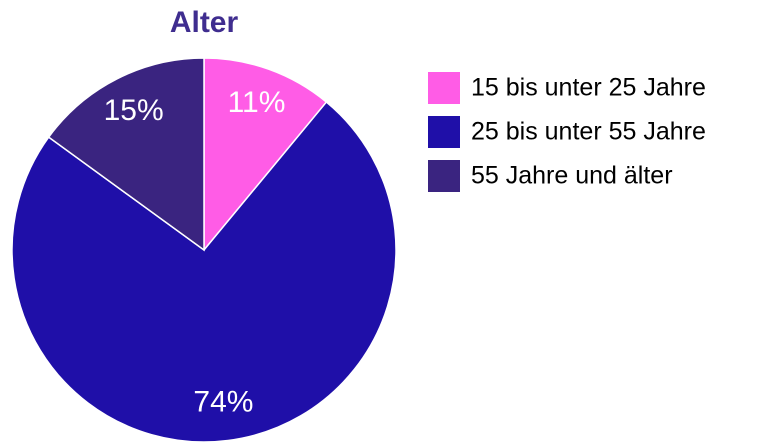 This screenshot has width=777, height=443. What do you see at coordinates (134, 110) in the screenshot?
I see `data-label: 15%` at bounding box center [134, 110].